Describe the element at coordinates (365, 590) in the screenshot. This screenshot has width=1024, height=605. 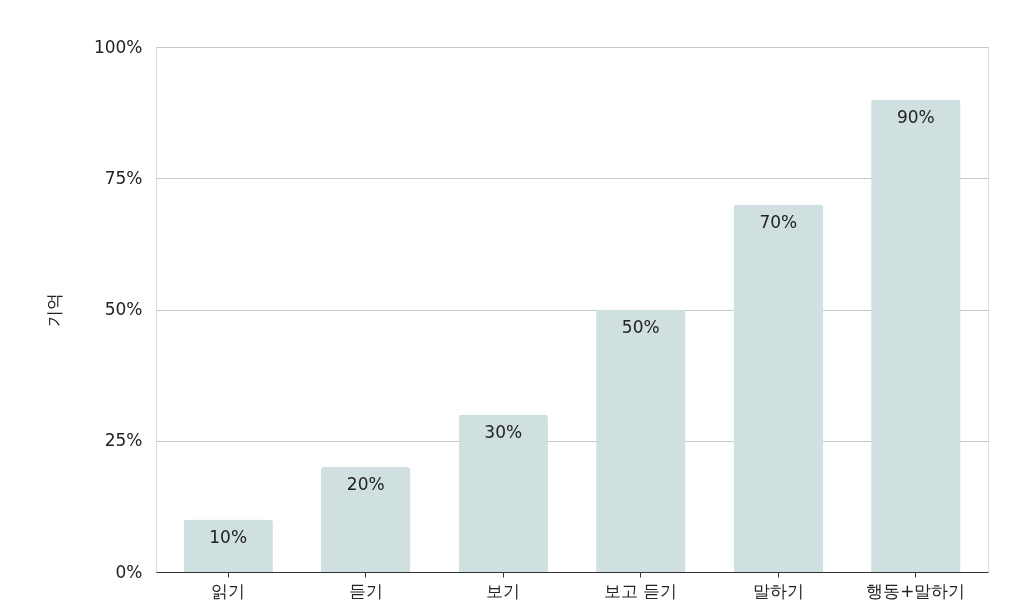
I see `x-tick-label: 듣기` at that location.